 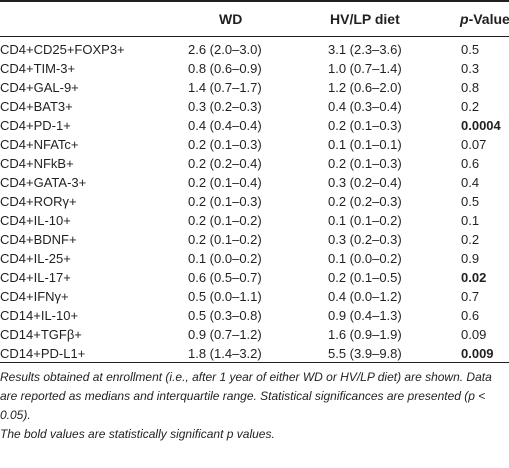 I want to click on bottom-rule, so click(x=254, y=362).